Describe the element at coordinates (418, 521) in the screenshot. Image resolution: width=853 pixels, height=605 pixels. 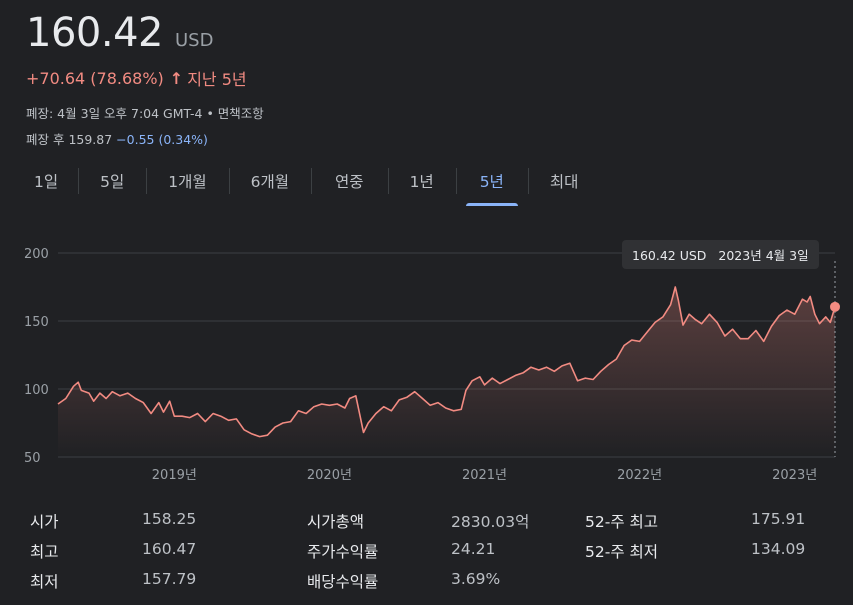
I see `stat-0-1: 시가총액 2830.03억` at that location.